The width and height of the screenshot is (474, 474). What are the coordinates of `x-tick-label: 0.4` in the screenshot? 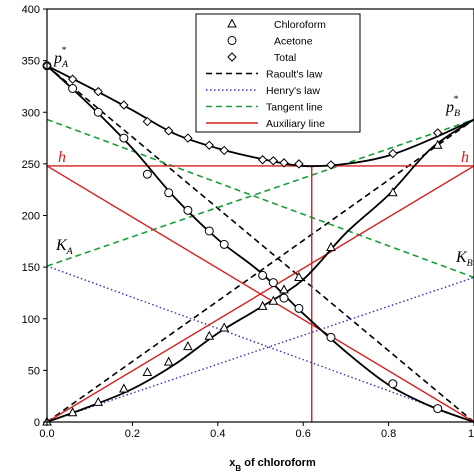 It's located at (217, 434).